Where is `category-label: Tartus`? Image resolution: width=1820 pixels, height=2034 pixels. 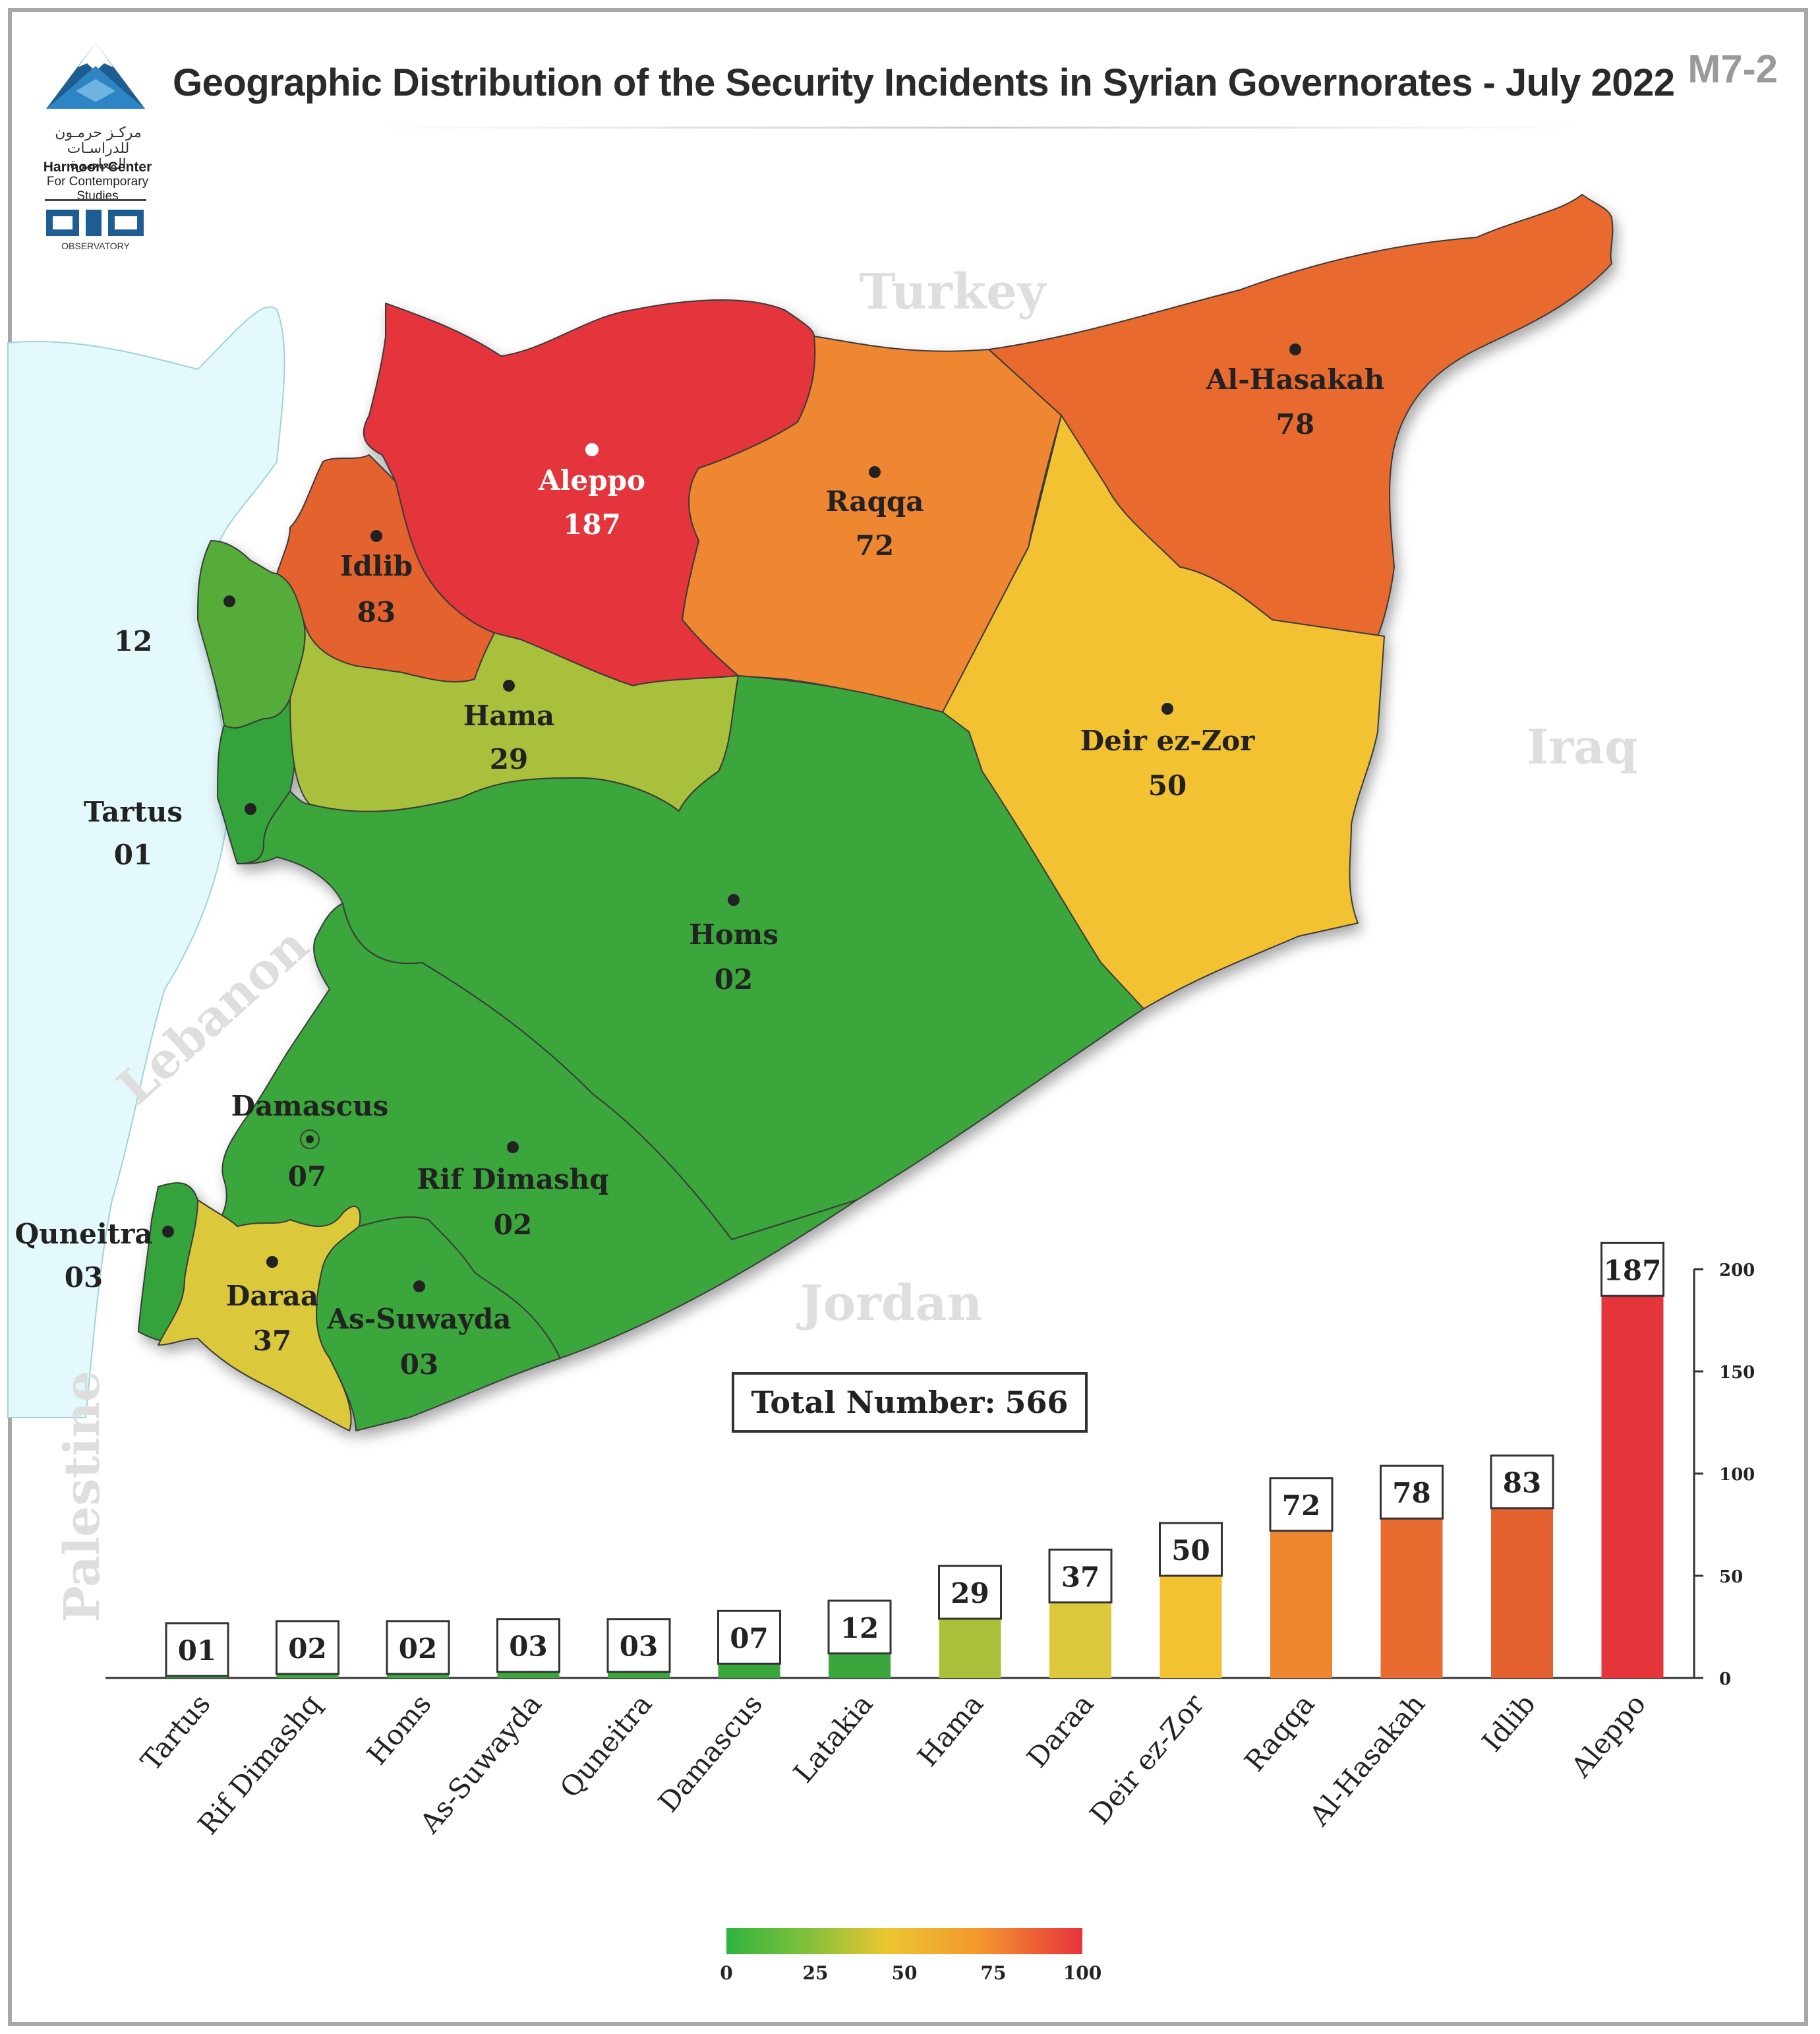
category-label: Tartus is located at coordinates (175, 1732).